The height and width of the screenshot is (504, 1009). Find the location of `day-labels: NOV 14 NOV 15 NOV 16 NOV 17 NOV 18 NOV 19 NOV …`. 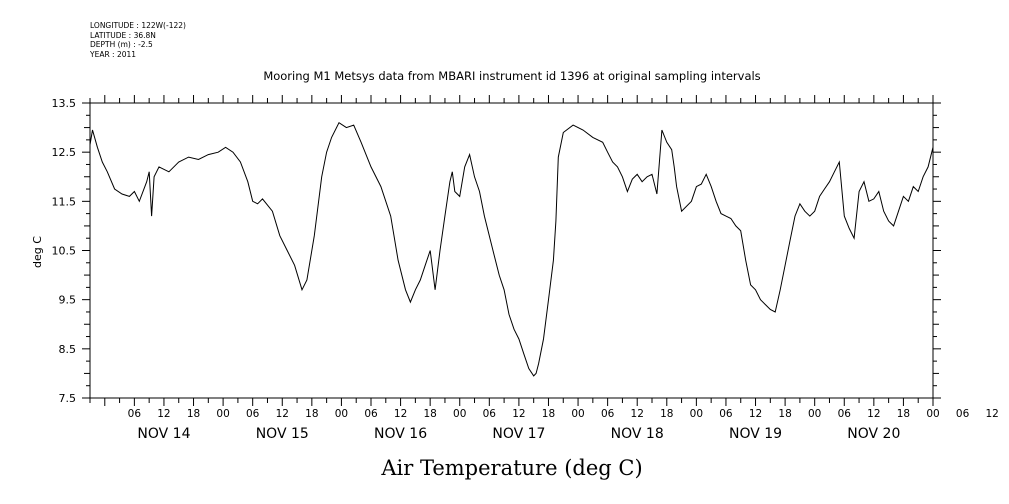

day-labels: NOV 14 NOV 15 NOV 16 NOV 17 NOV 18 NOV 19 NOV … is located at coordinates (518, 434).